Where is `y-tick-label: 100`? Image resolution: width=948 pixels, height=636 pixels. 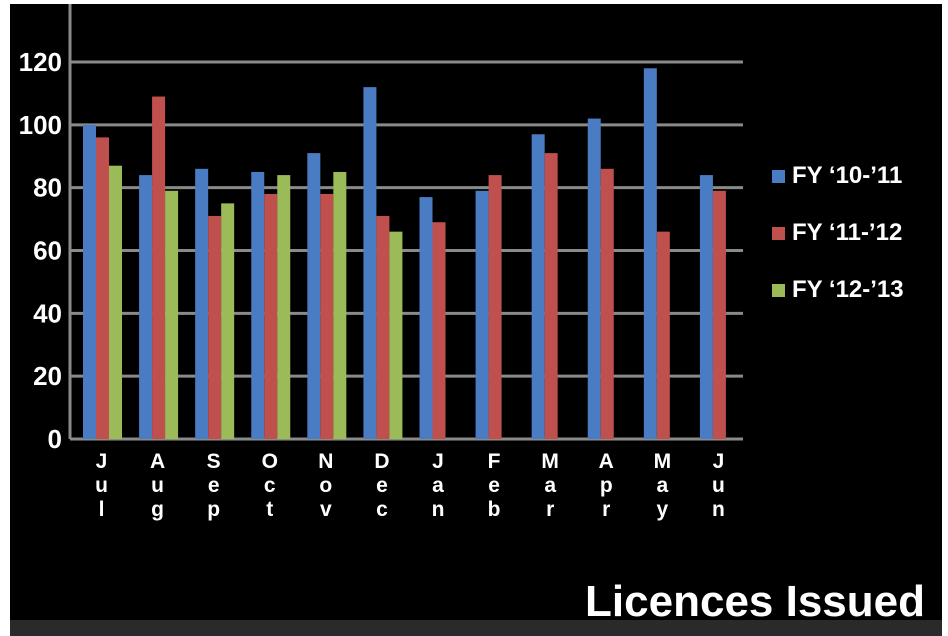 y-tick-label: 100 is located at coordinates (40, 125).